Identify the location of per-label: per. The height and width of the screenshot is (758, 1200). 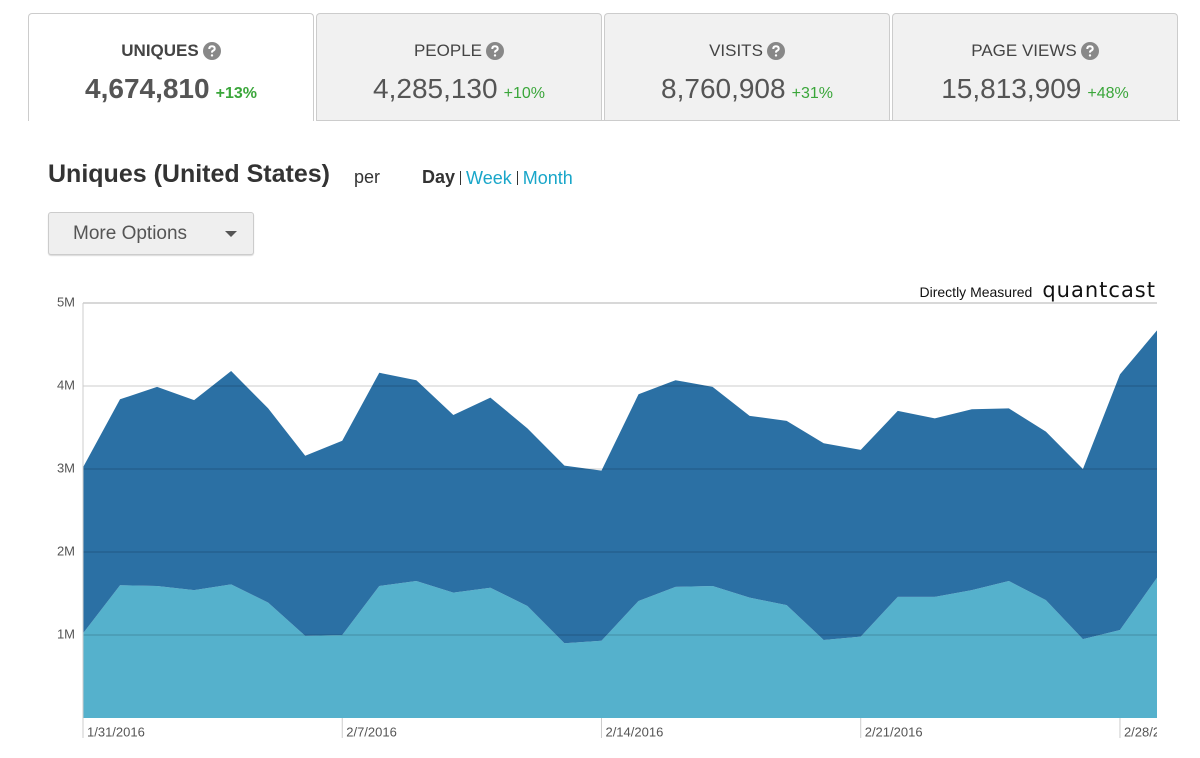
(367, 177).